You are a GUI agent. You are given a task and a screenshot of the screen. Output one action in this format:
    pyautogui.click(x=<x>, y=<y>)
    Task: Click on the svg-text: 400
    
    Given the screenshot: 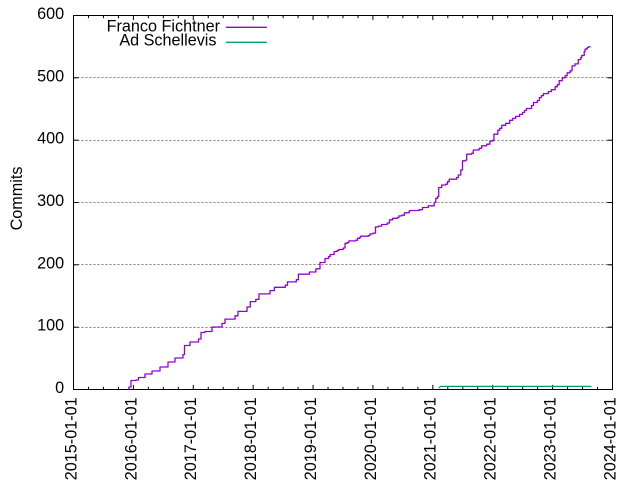 What is the action you would take?
    pyautogui.click(x=50, y=139)
    